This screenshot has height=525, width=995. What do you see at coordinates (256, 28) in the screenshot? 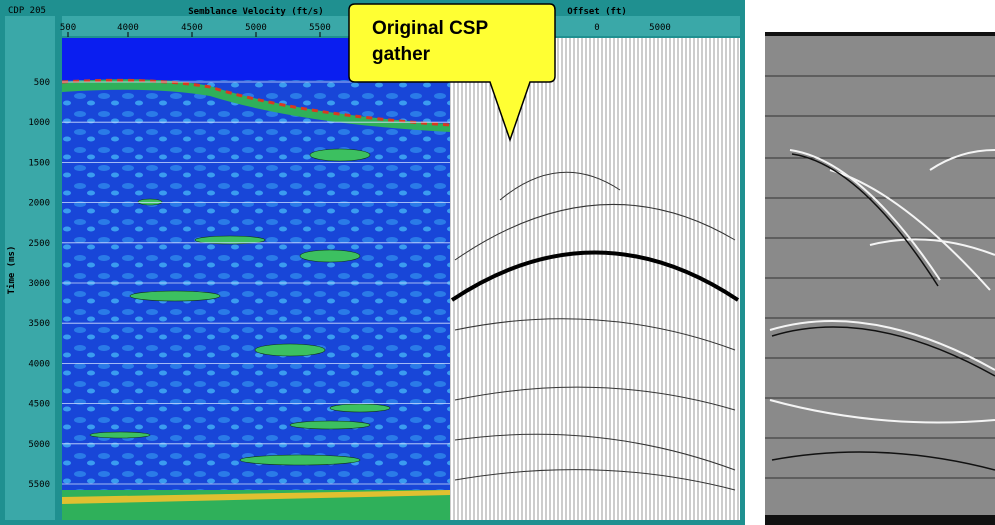
I see `velocity-tick-label: 5000` at bounding box center [256, 28].